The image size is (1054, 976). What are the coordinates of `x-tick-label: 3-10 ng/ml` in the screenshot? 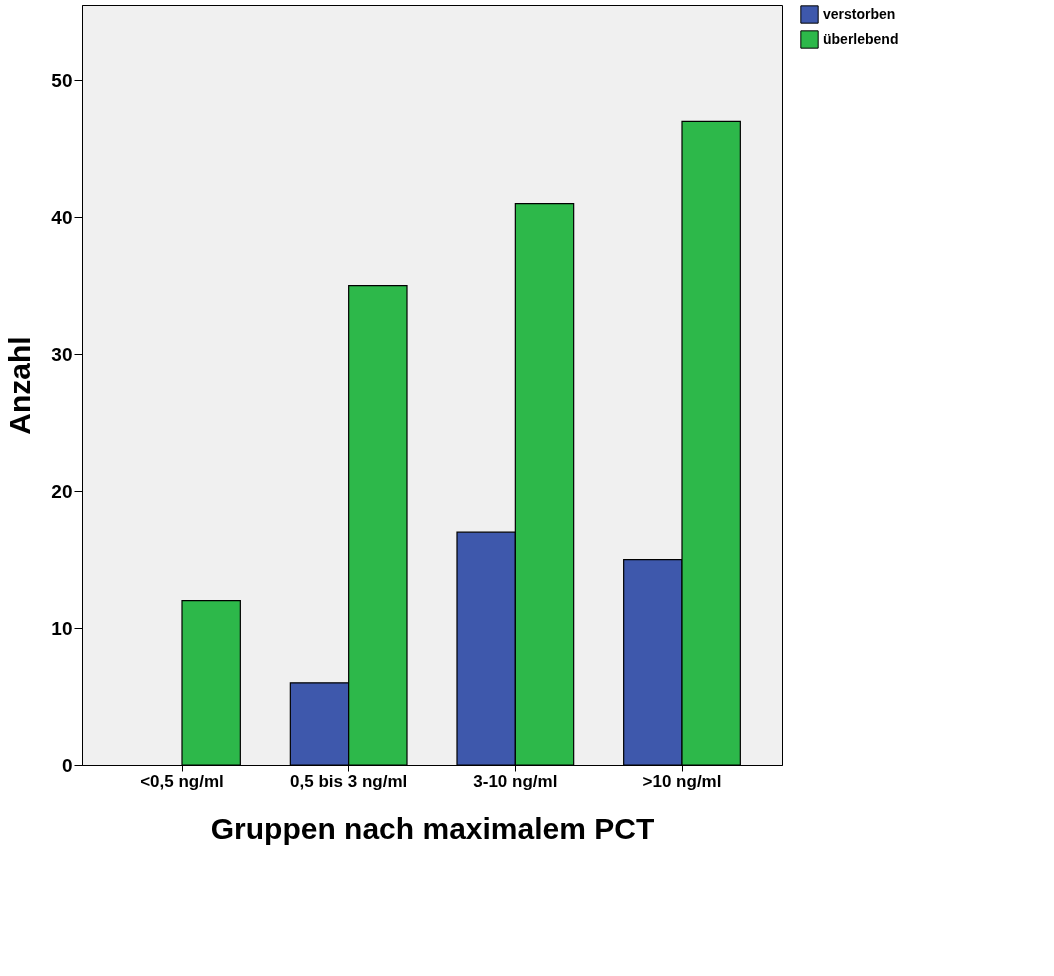 It's located at (515, 781).